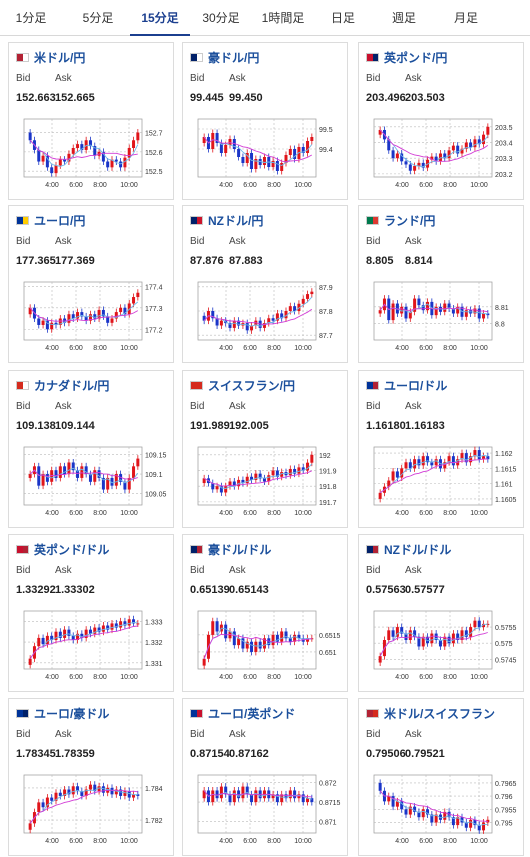  What do you see at coordinates (236, 220) in the screenshot?
I see `pair-name-link: NZドル/円` at bounding box center [236, 220].